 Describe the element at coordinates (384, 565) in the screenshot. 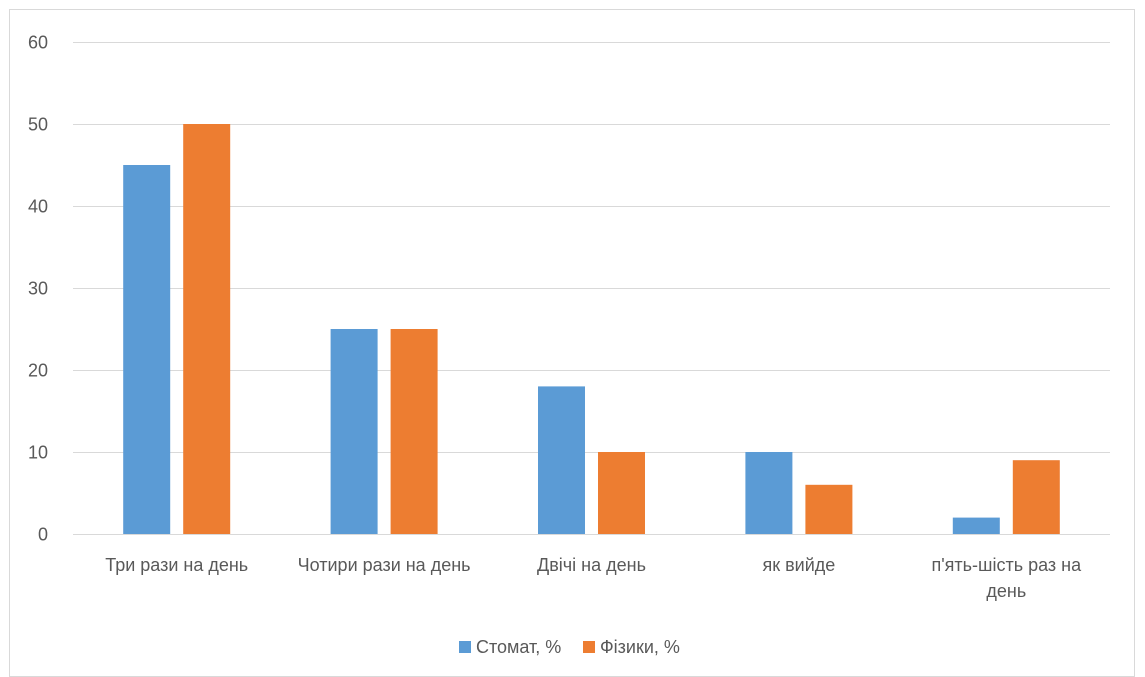

I see `x-category-label: Чотири рази на день` at that location.